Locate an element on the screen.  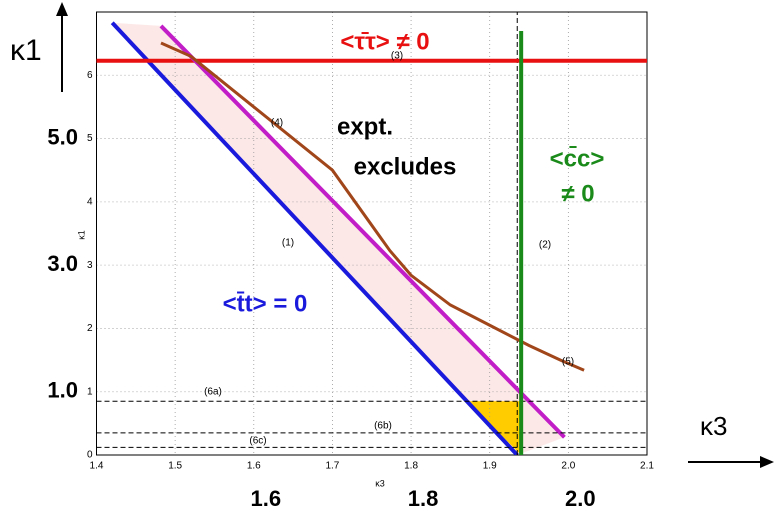
x-tick-label: 2.1 is located at coordinates (647, 466).